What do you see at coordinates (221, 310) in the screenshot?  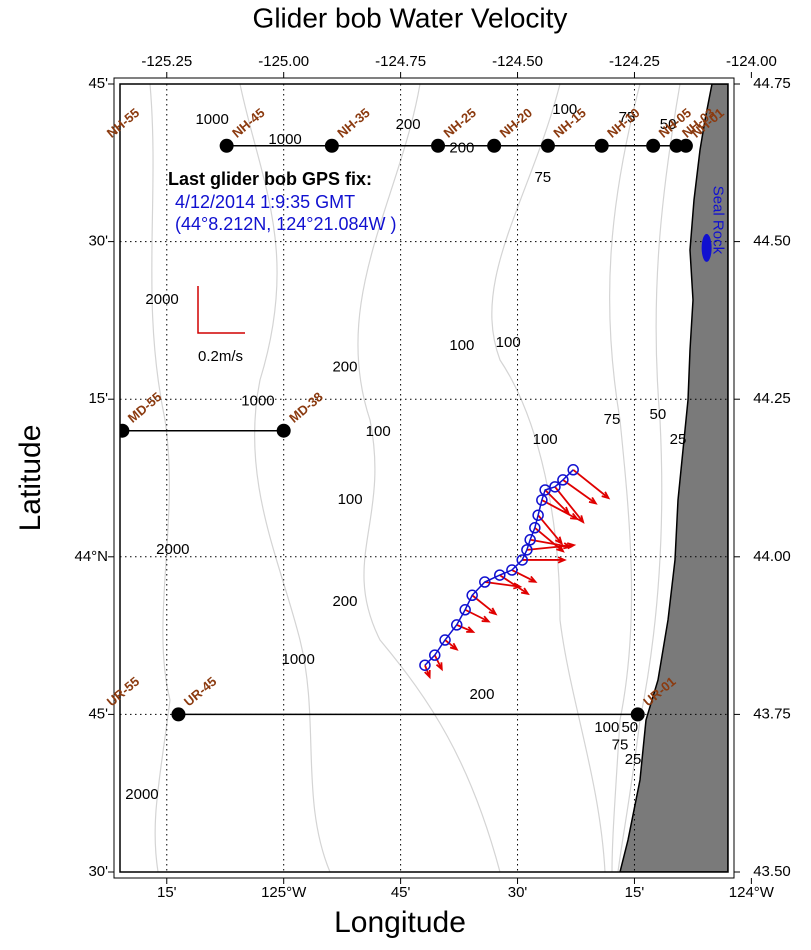 I see `scale-bar-line` at bounding box center [221, 310].